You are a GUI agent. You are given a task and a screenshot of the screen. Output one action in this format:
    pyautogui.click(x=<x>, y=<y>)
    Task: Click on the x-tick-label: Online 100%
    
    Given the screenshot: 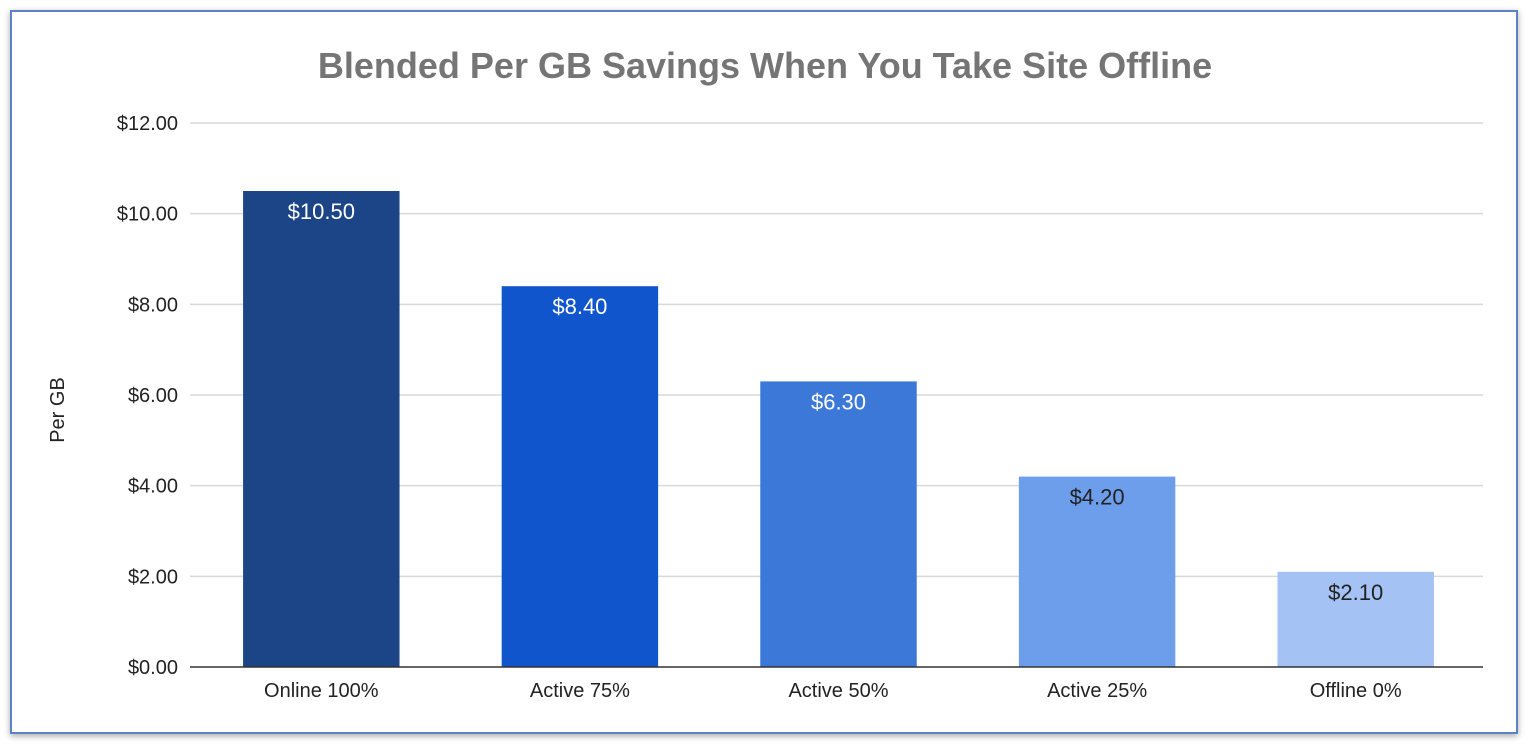 What is the action you would take?
    pyautogui.click(x=321, y=691)
    